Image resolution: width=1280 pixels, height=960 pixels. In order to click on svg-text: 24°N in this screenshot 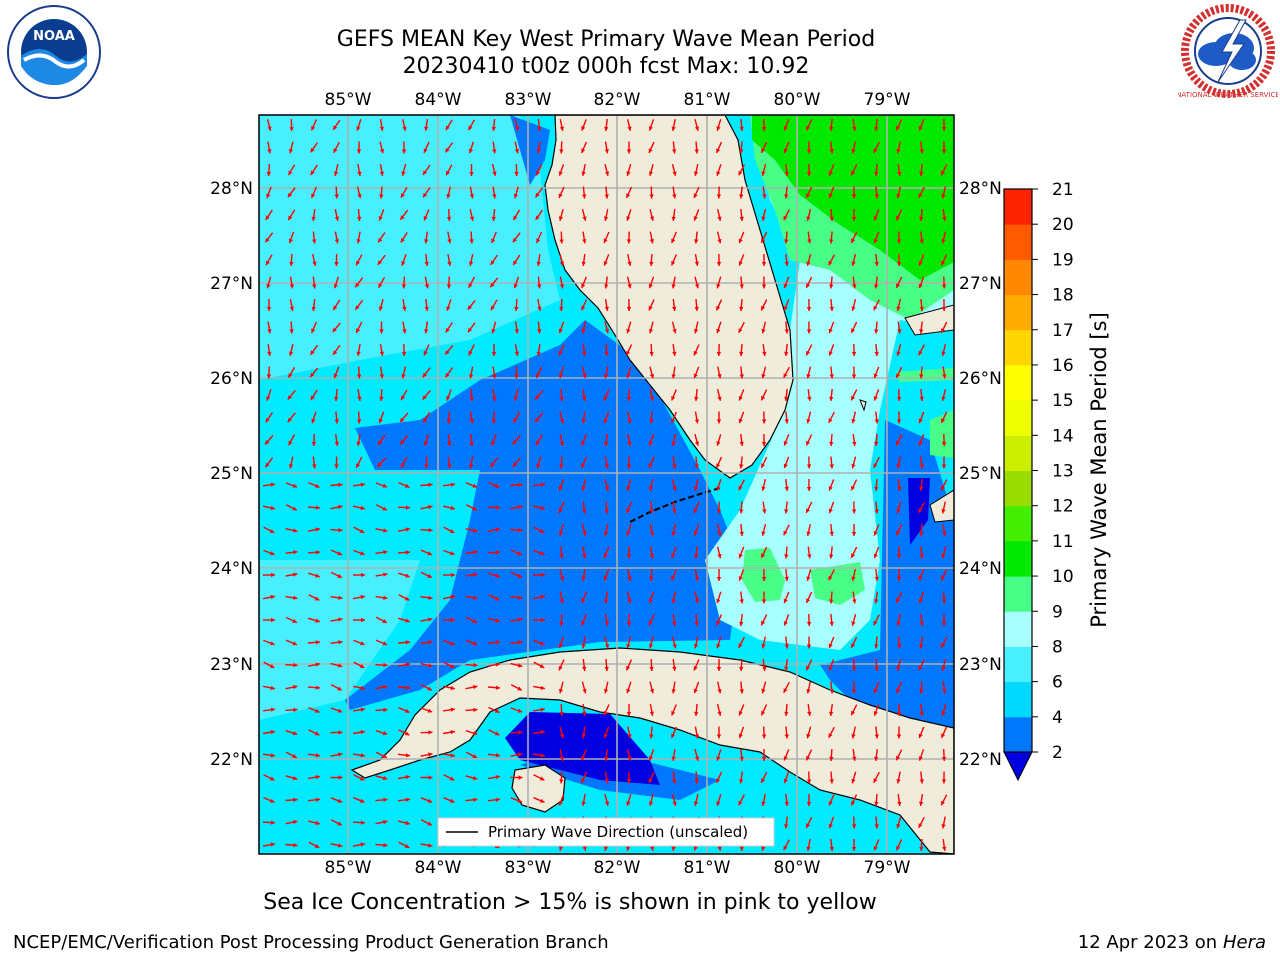, I will do `click(231, 569)`.